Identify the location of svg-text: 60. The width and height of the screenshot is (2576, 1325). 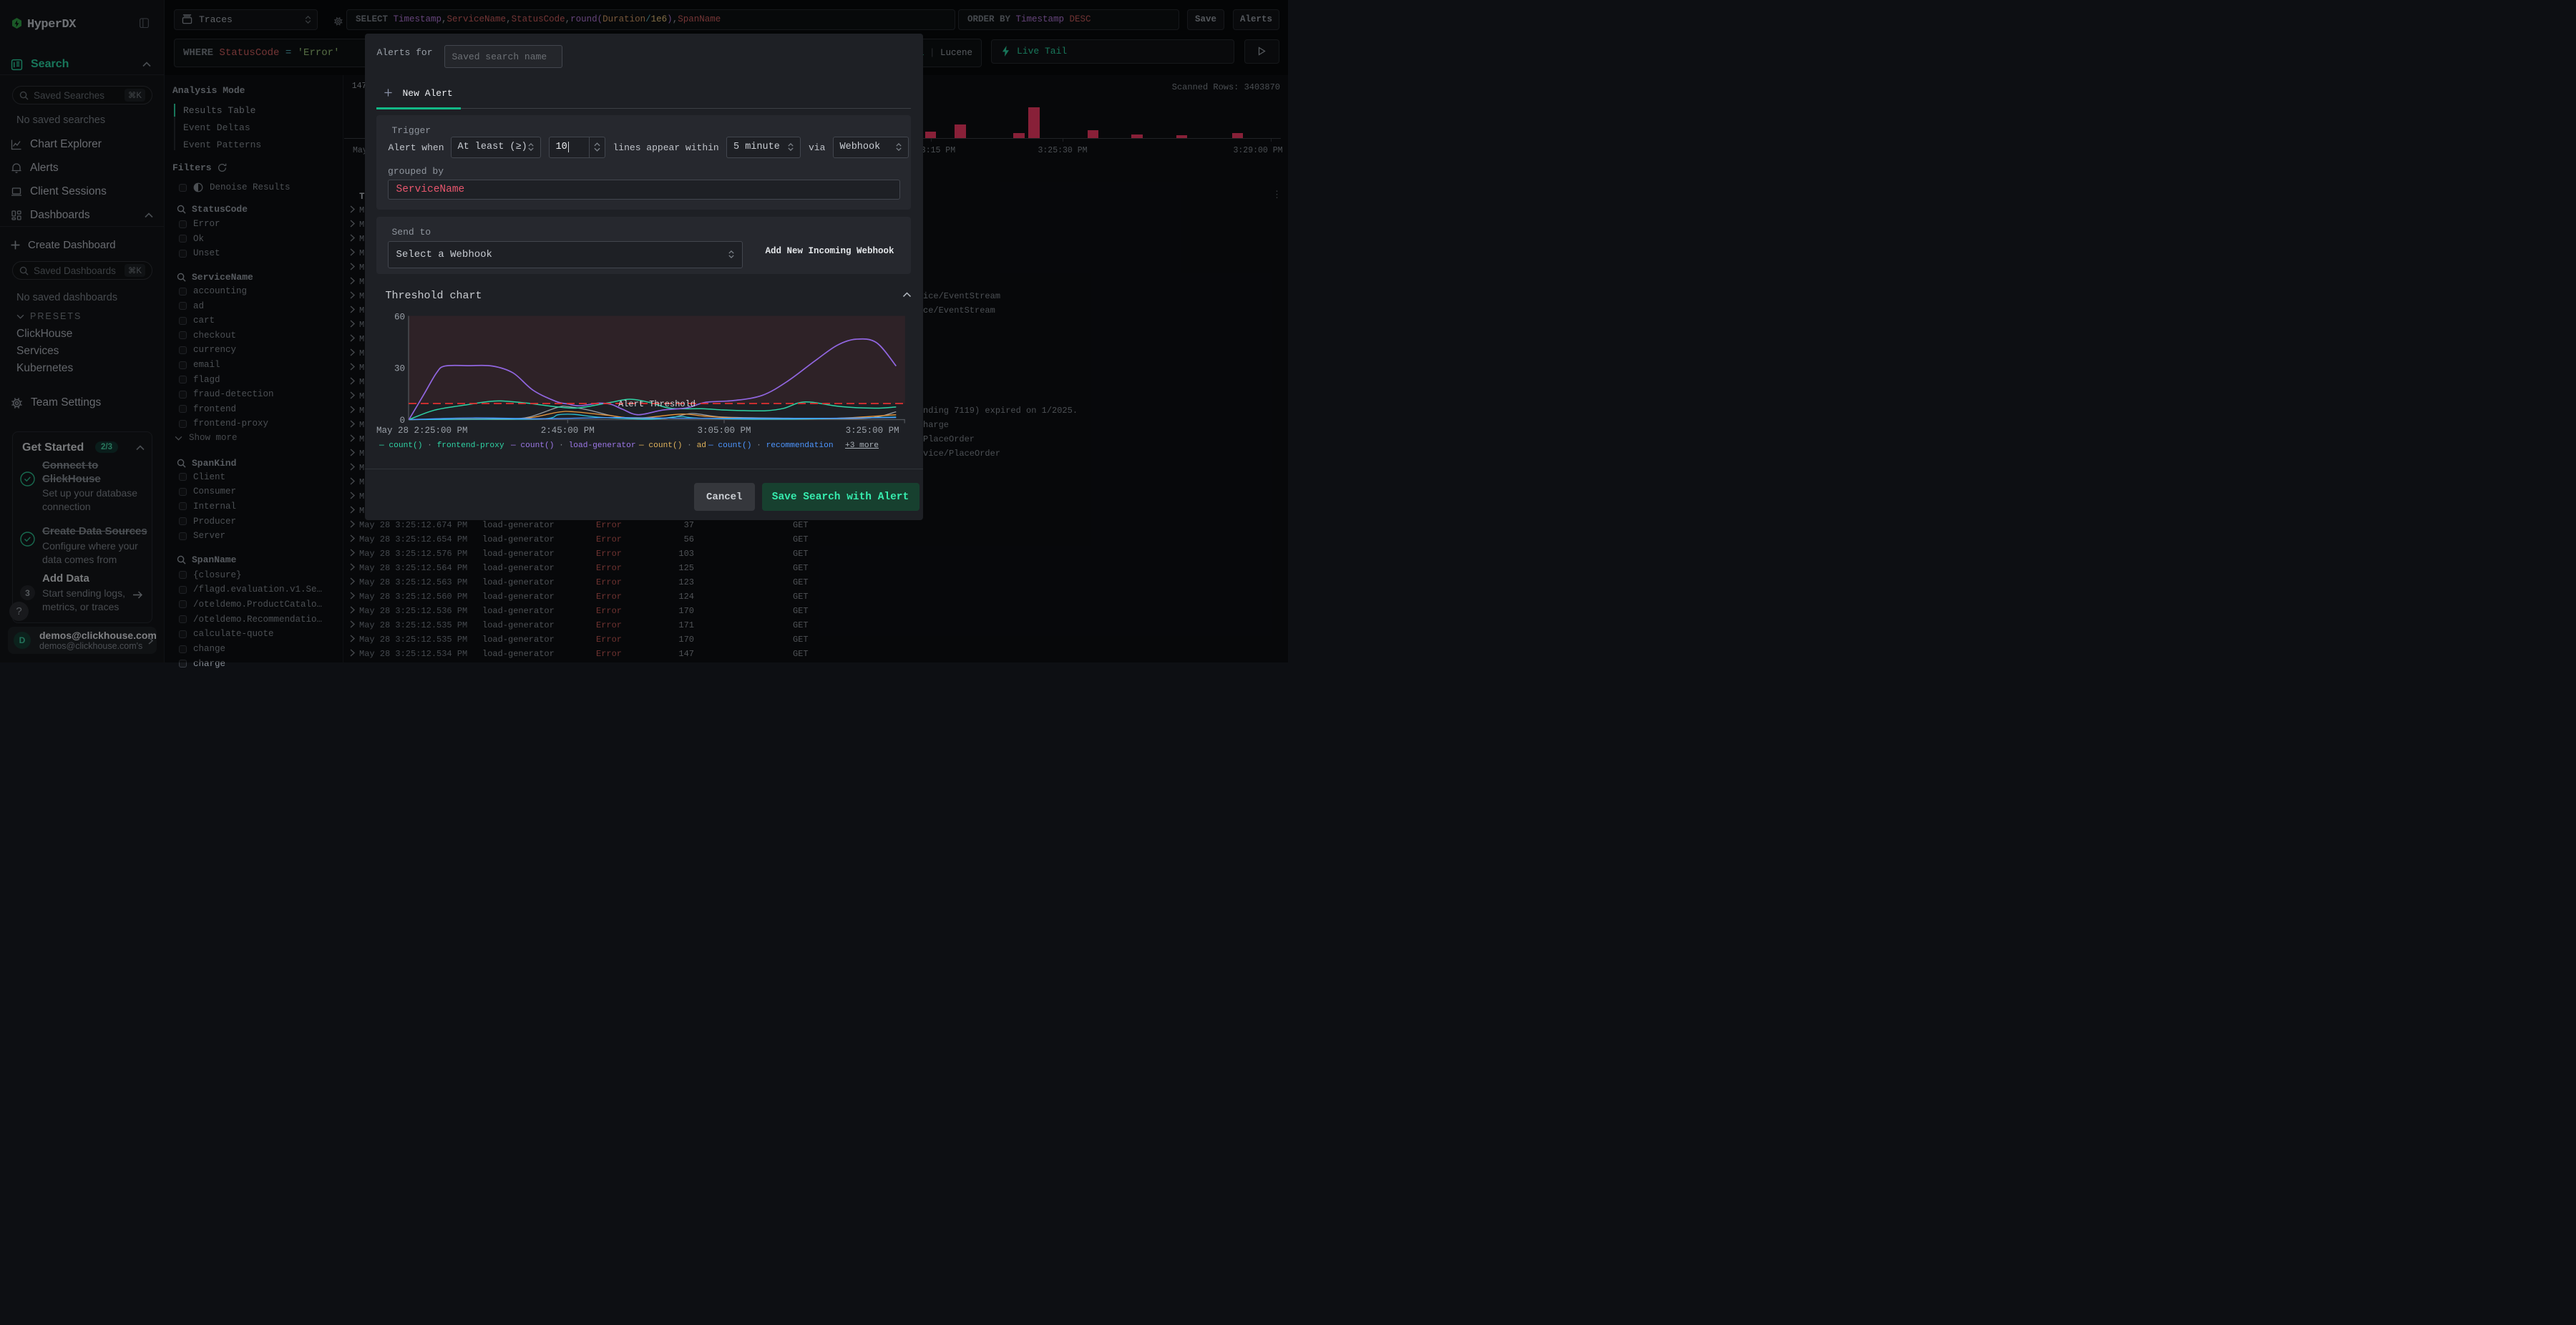
(399, 318).